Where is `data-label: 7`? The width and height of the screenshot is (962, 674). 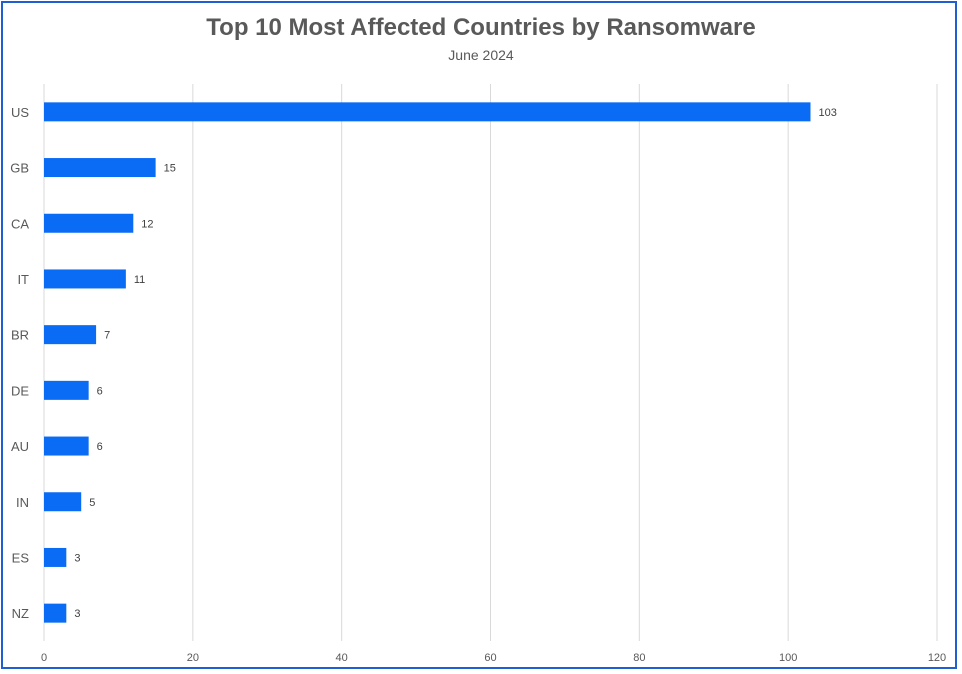 data-label: 7 is located at coordinates (107, 336).